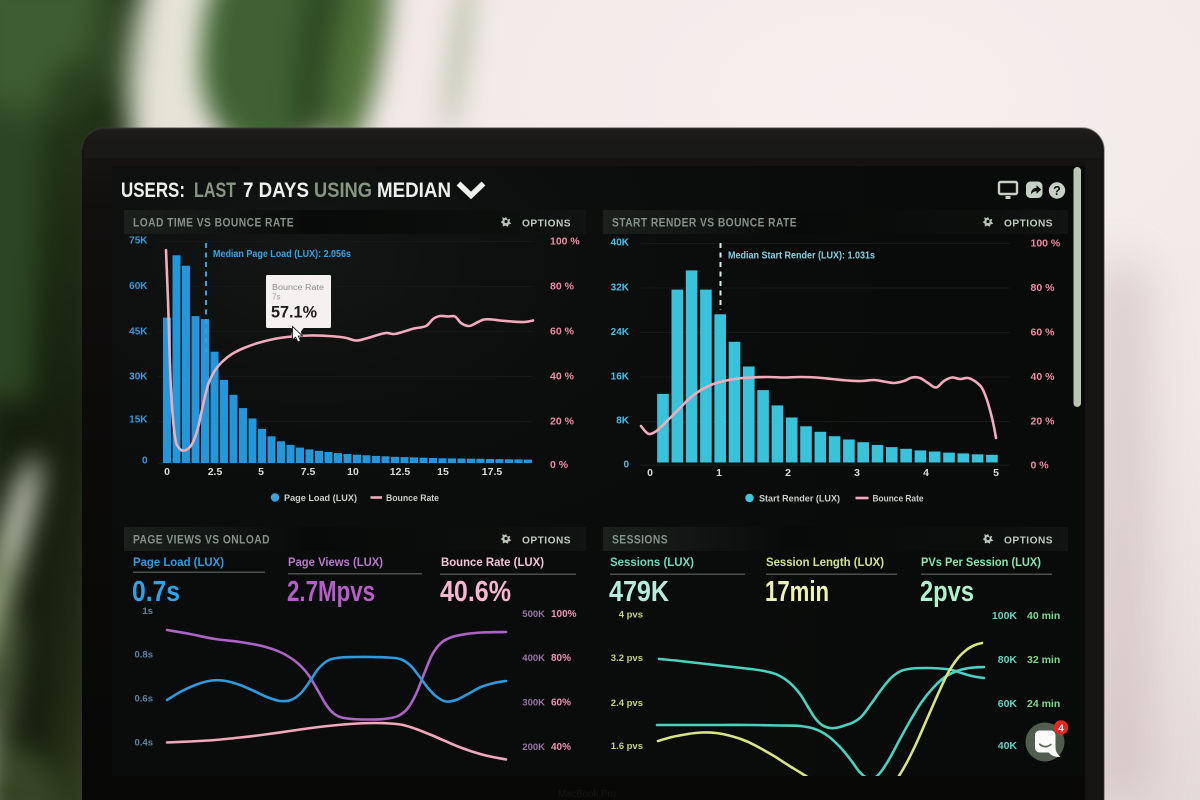 This screenshot has height=800, width=1200. I want to click on svg-text: 15, so click(443, 472).